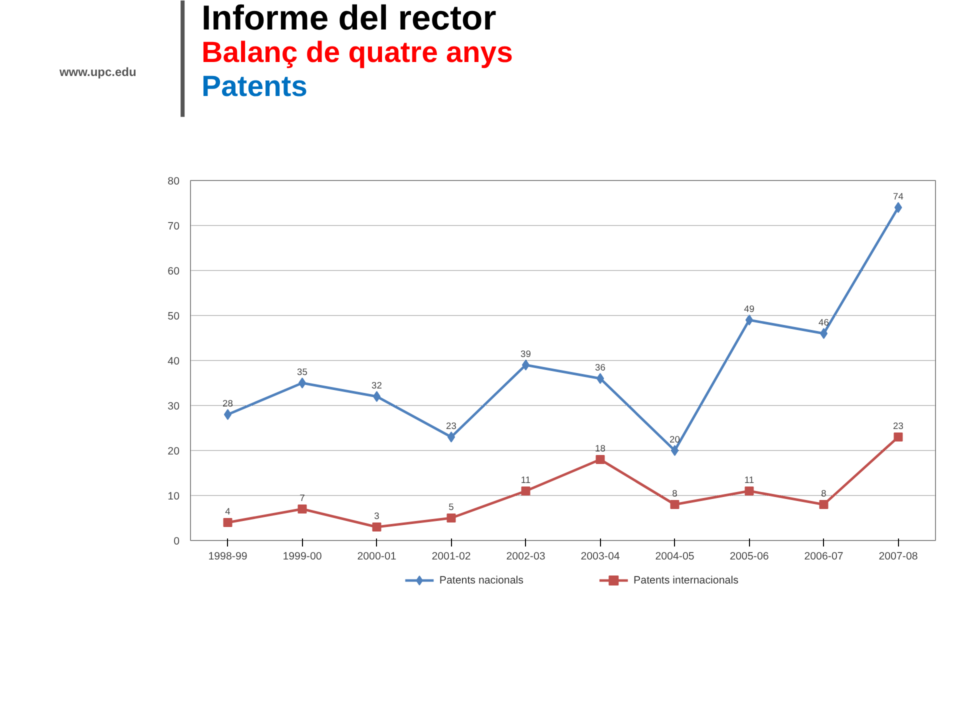 The width and height of the screenshot is (955, 720). What do you see at coordinates (349, 19) in the screenshot?
I see `chart-title: Informe del rector` at bounding box center [349, 19].